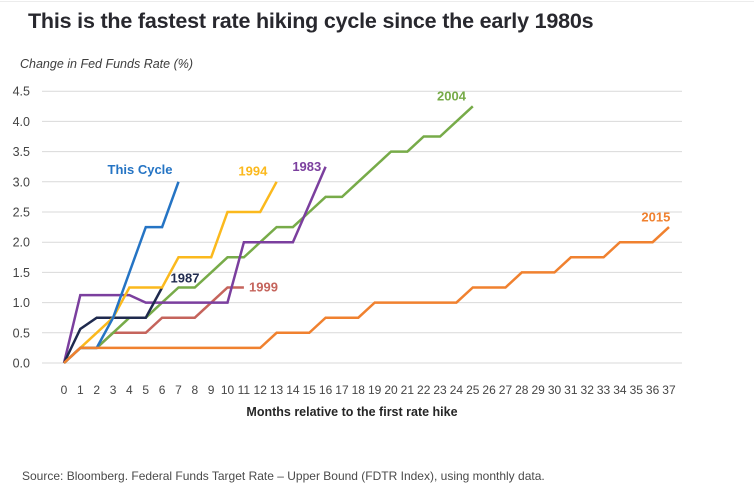  Describe the element at coordinates (588, 390) in the screenshot. I see `x-tick-label-32: 32` at that location.